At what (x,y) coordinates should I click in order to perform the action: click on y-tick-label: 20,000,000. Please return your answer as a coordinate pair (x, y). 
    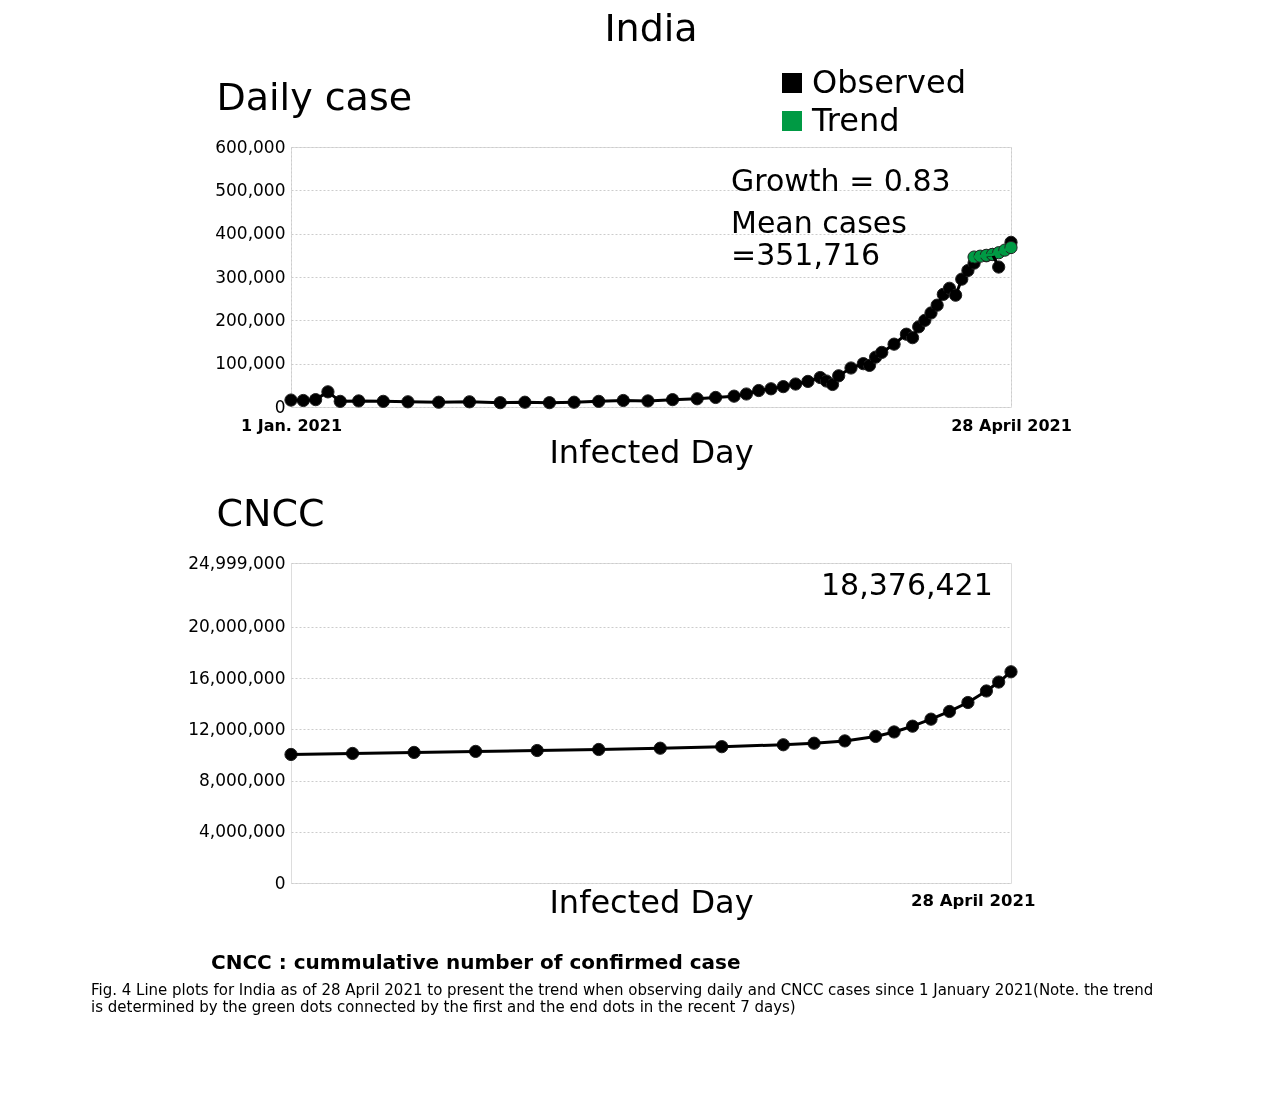
    Looking at the image, I should click on (237, 626).